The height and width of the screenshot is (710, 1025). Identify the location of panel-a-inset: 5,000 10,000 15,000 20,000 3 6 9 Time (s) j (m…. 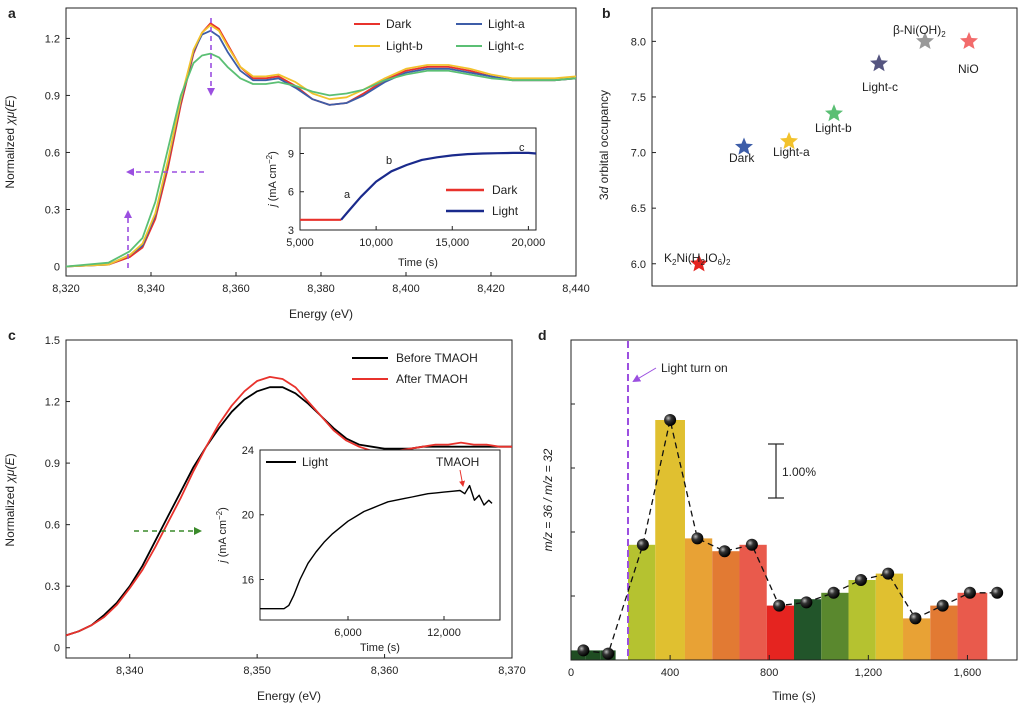
(405, 198).